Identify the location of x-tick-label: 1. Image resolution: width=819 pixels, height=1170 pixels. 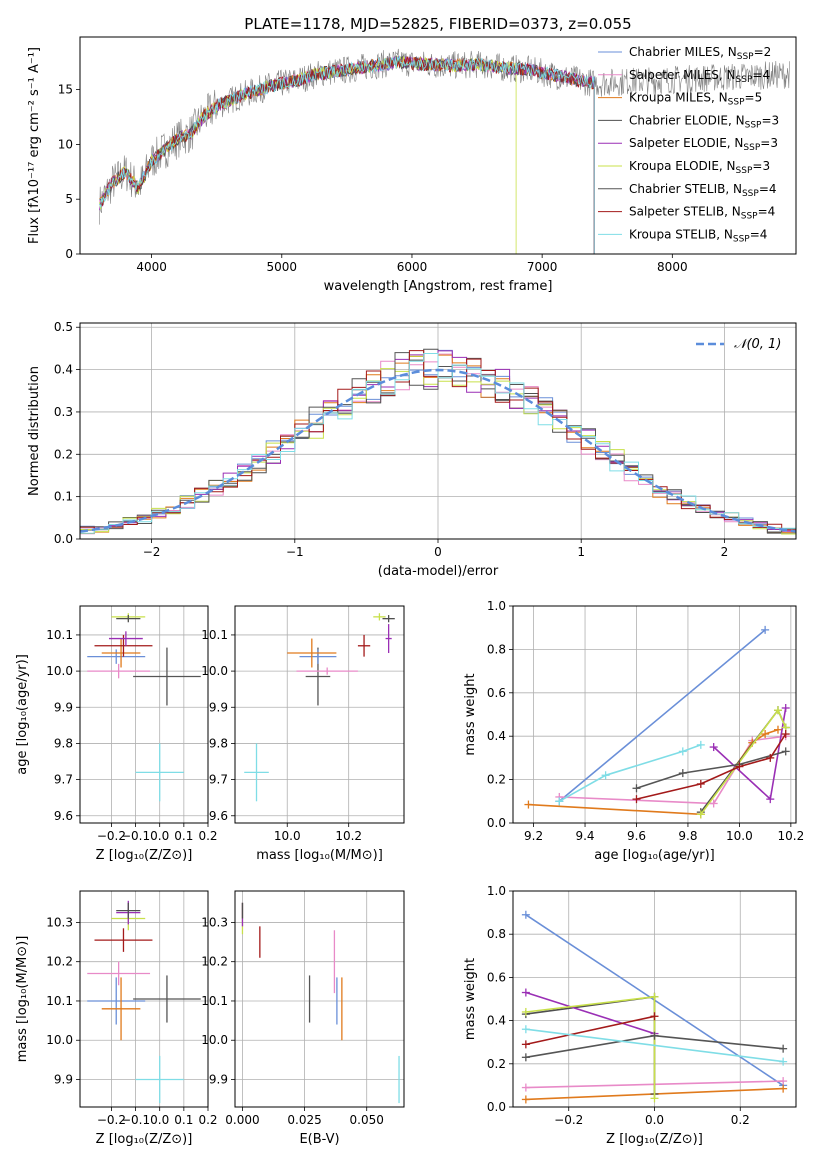
(581, 552).